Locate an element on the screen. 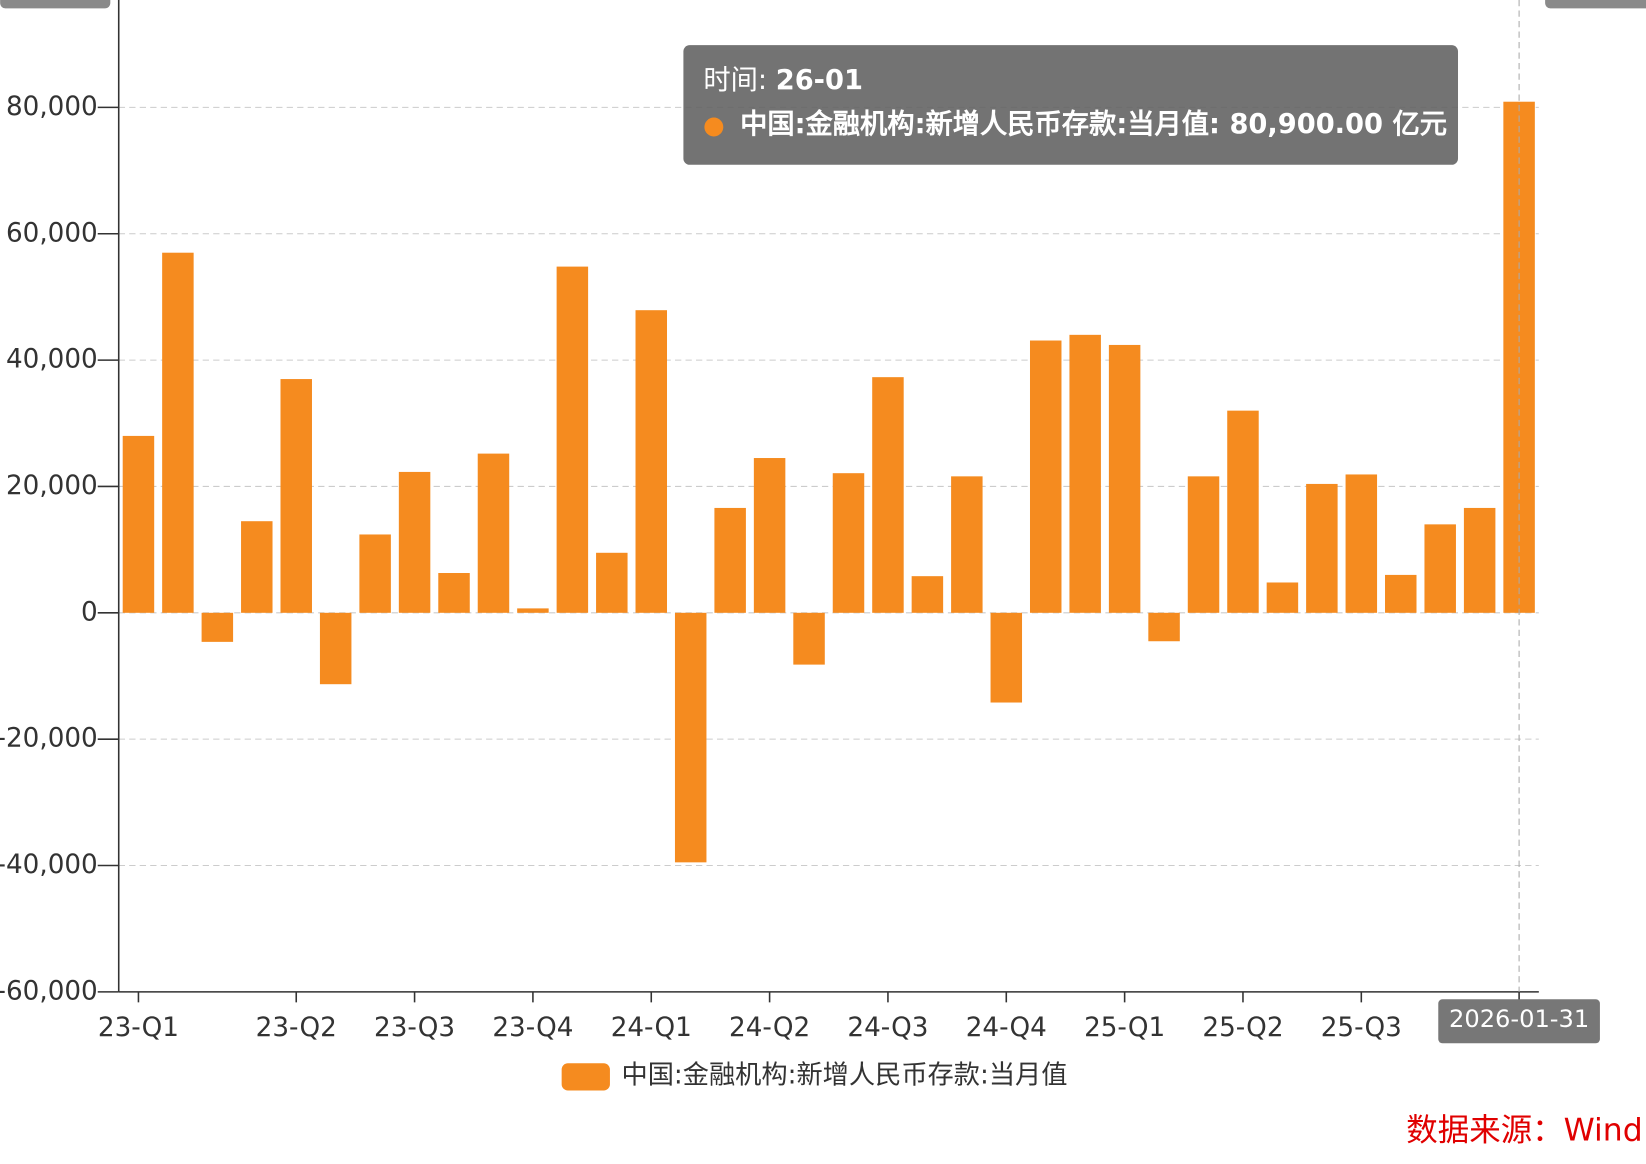 Image resolution: width=1646 pixels, height=1164 pixels. y-tick-label: 80,000 is located at coordinates (52, 107).